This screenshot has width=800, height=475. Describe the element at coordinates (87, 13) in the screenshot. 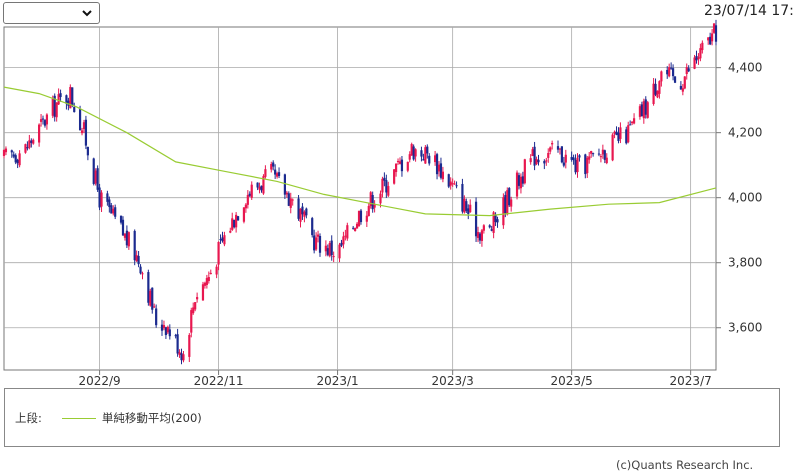

I see `chevron-down-icon` at that location.